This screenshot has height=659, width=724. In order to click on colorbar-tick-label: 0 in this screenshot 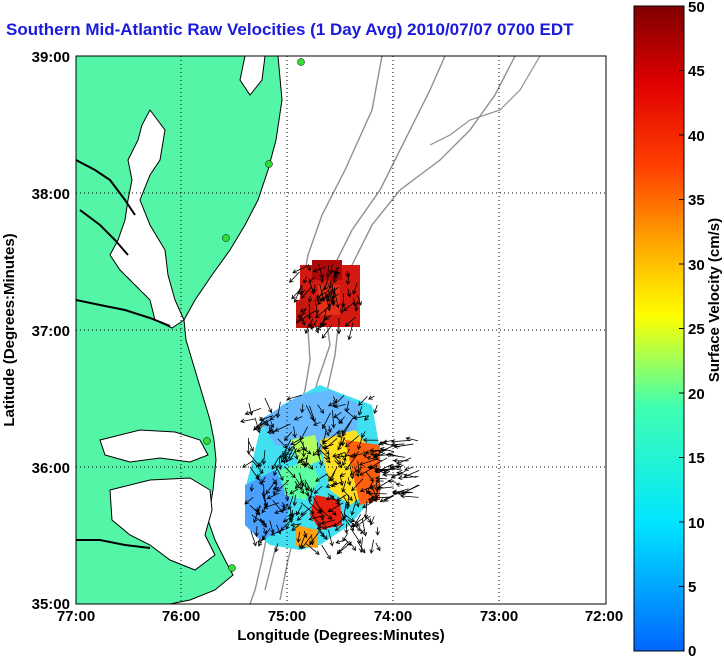, I will do `click(692, 651)`.